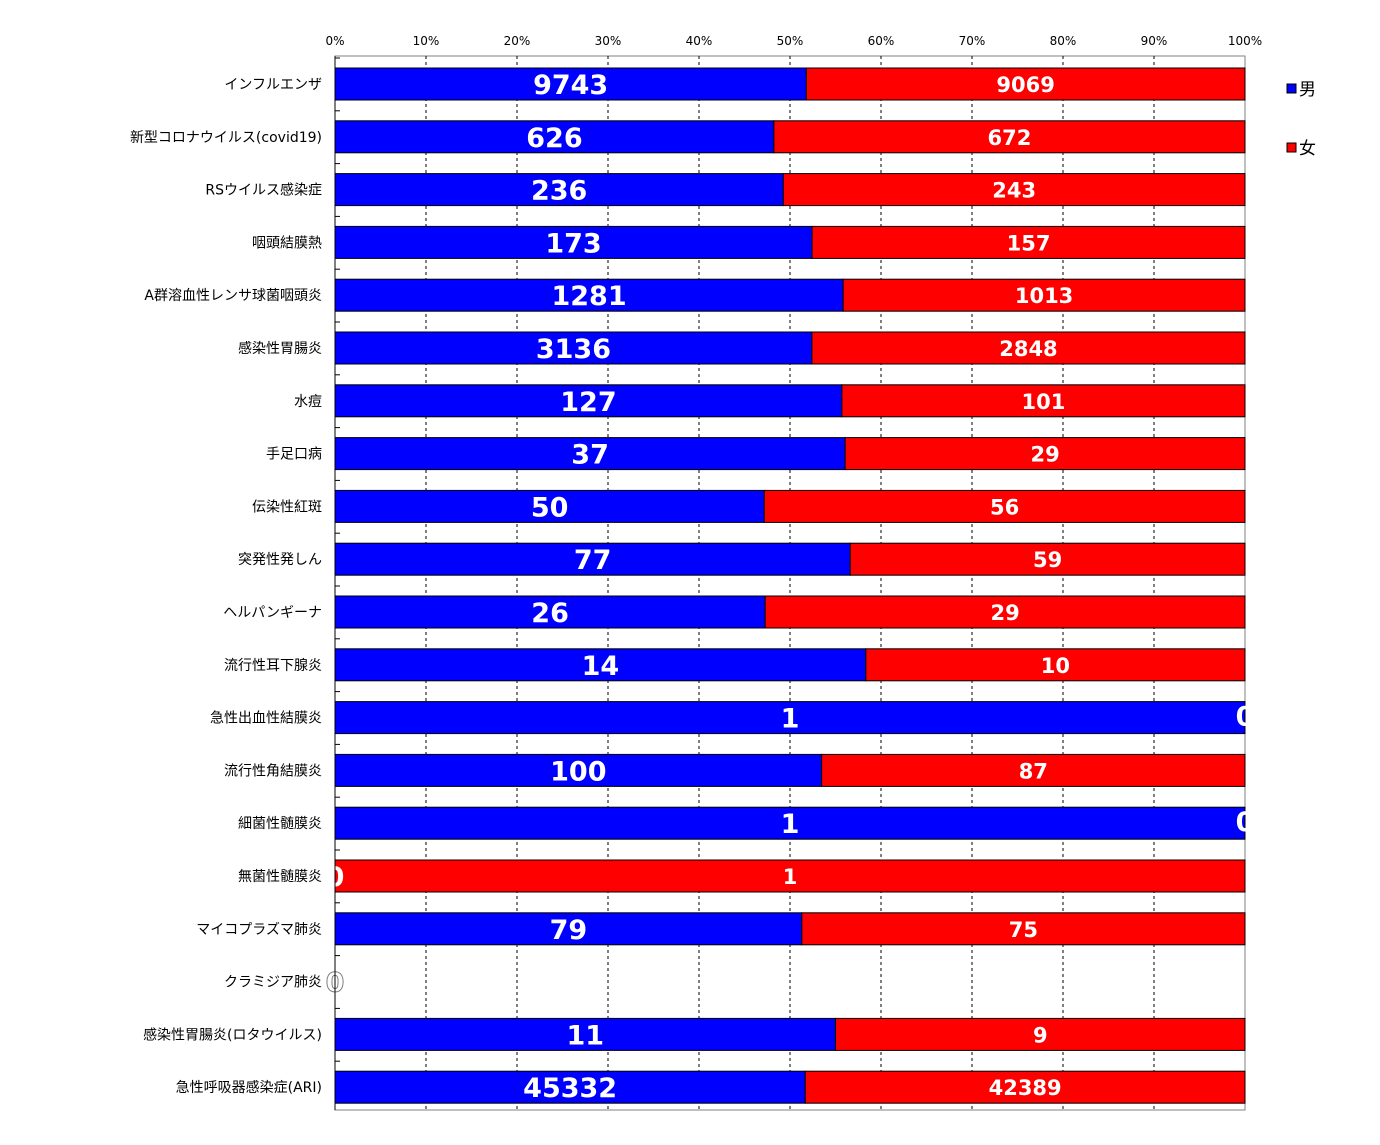 The width and height of the screenshot is (1380, 1145). What do you see at coordinates (790, 877) in the screenshot?
I see `data-label-female: 1` at bounding box center [790, 877].